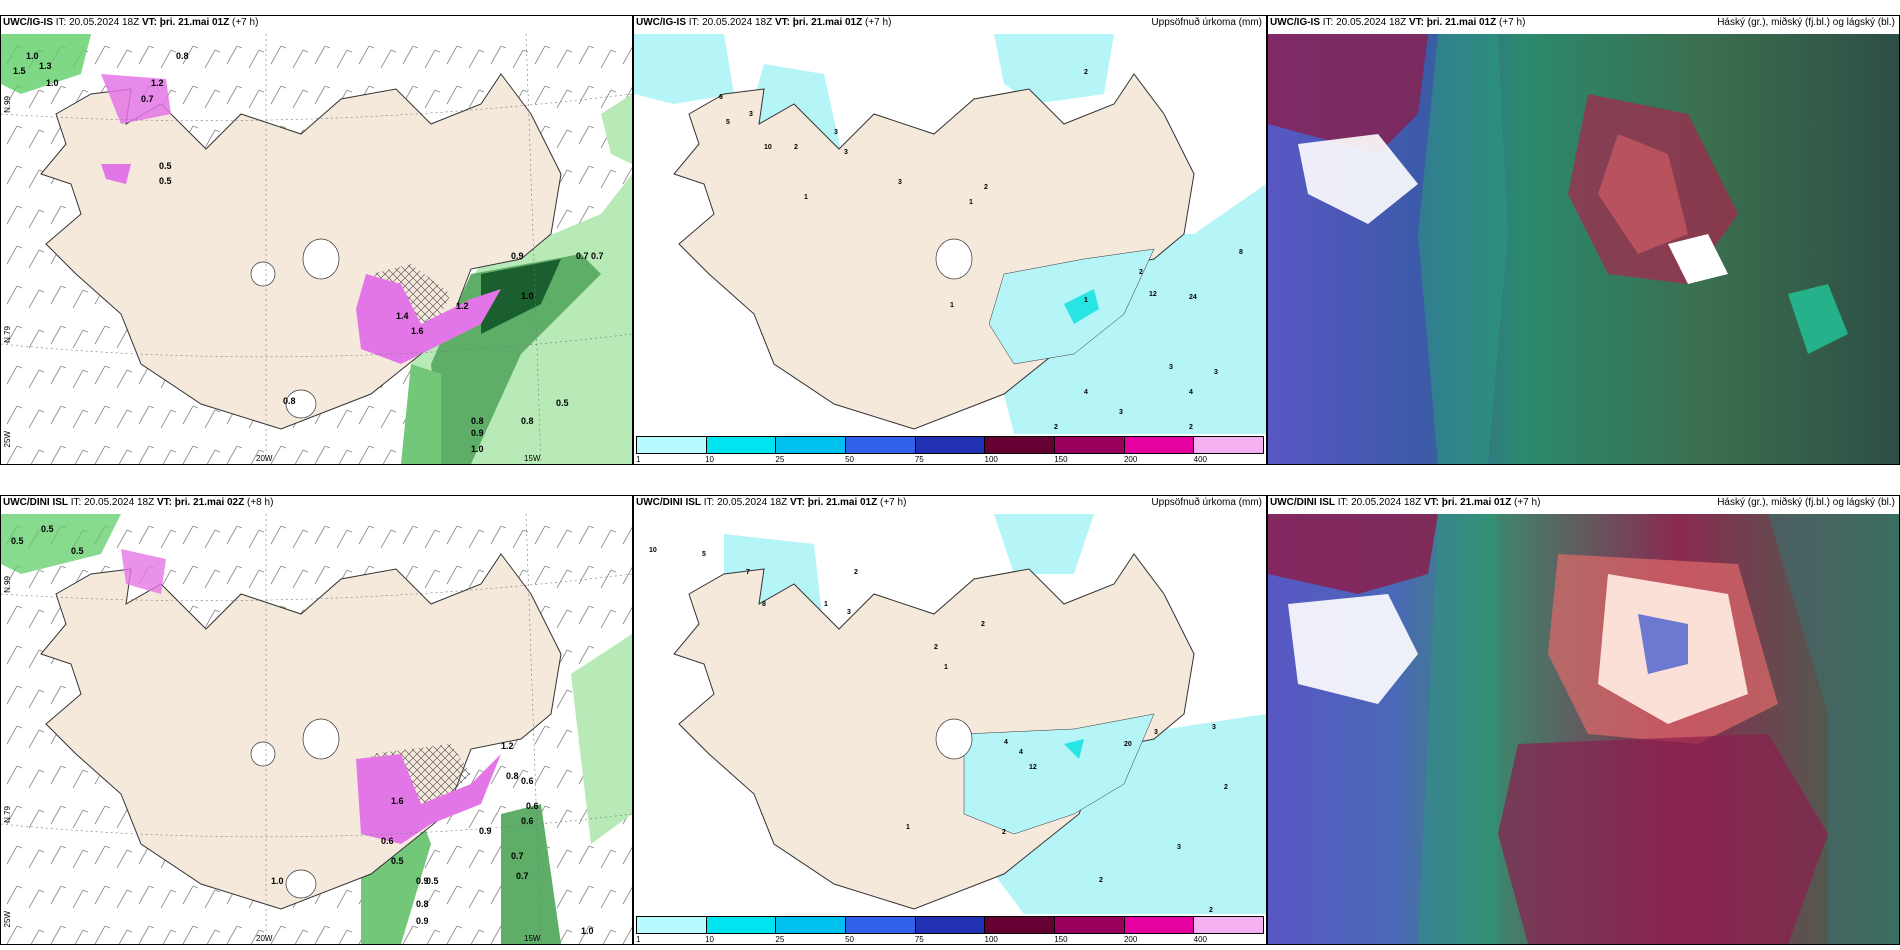 The height and width of the screenshot is (950, 1900). I want to click on svg-text: 1.6, so click(417, 331).